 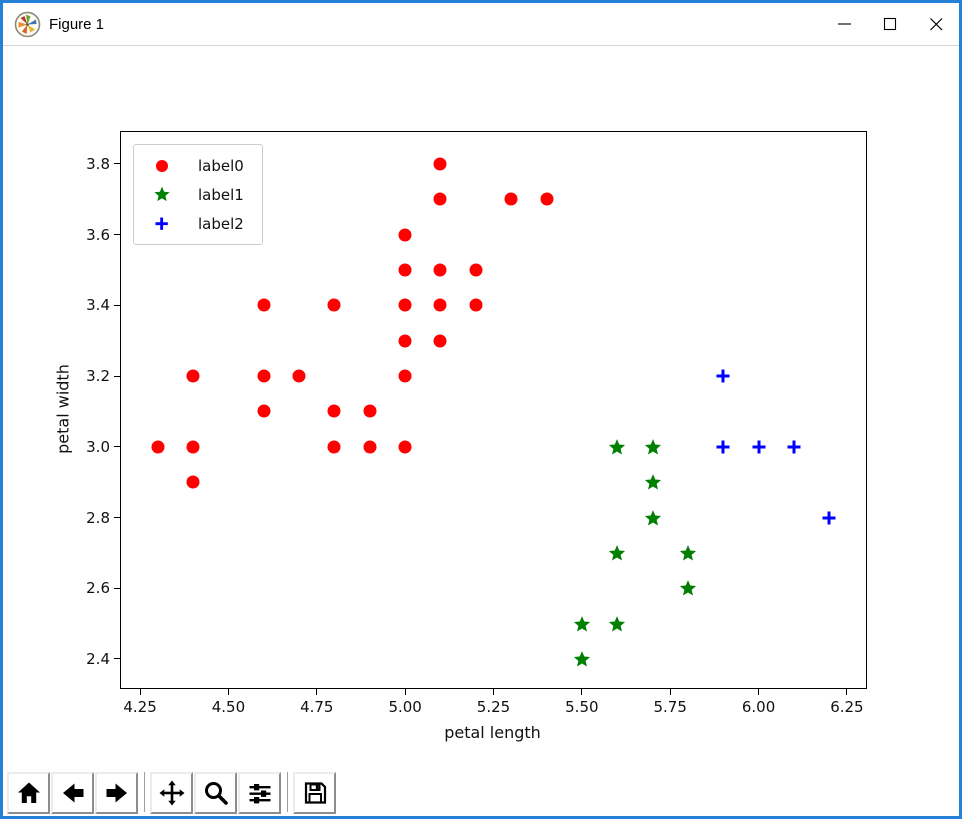 I want to click on toolbar-back-button, so click(x=72, y=793).